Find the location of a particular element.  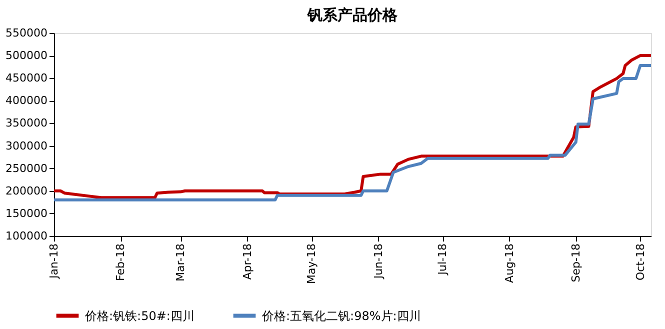

x-tick-label: Jan-18 is located at coordinates (54, 262).